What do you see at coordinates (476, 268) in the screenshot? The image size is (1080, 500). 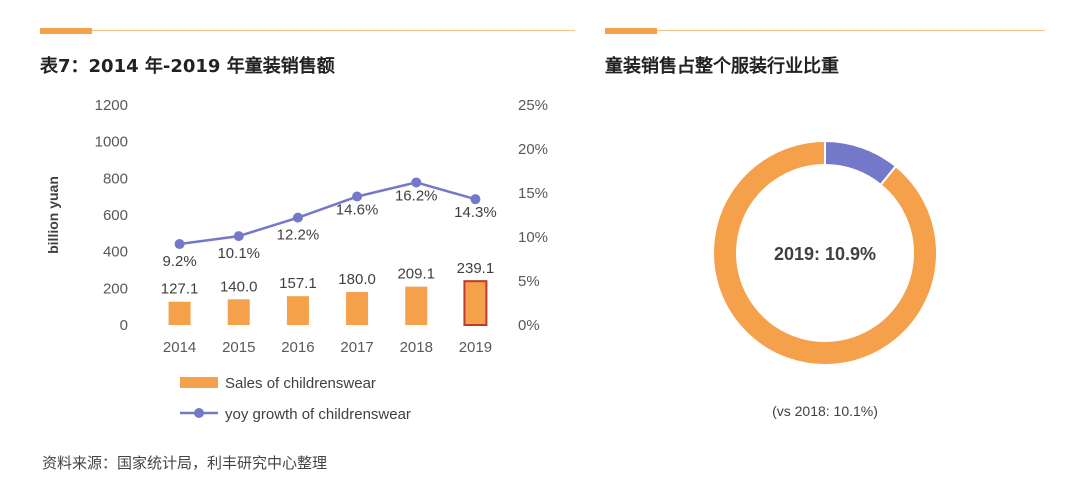 I see `bar-value-label: 239.1` at bounding box center [476, 268].